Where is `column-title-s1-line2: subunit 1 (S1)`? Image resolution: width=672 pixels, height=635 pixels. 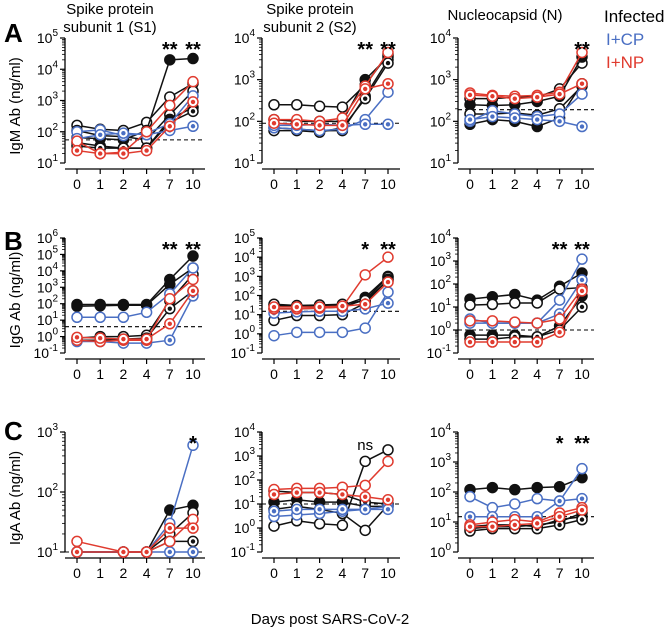 column-title-s1-line2: subunit 1 (S1) is located at coordinates (109, 27).